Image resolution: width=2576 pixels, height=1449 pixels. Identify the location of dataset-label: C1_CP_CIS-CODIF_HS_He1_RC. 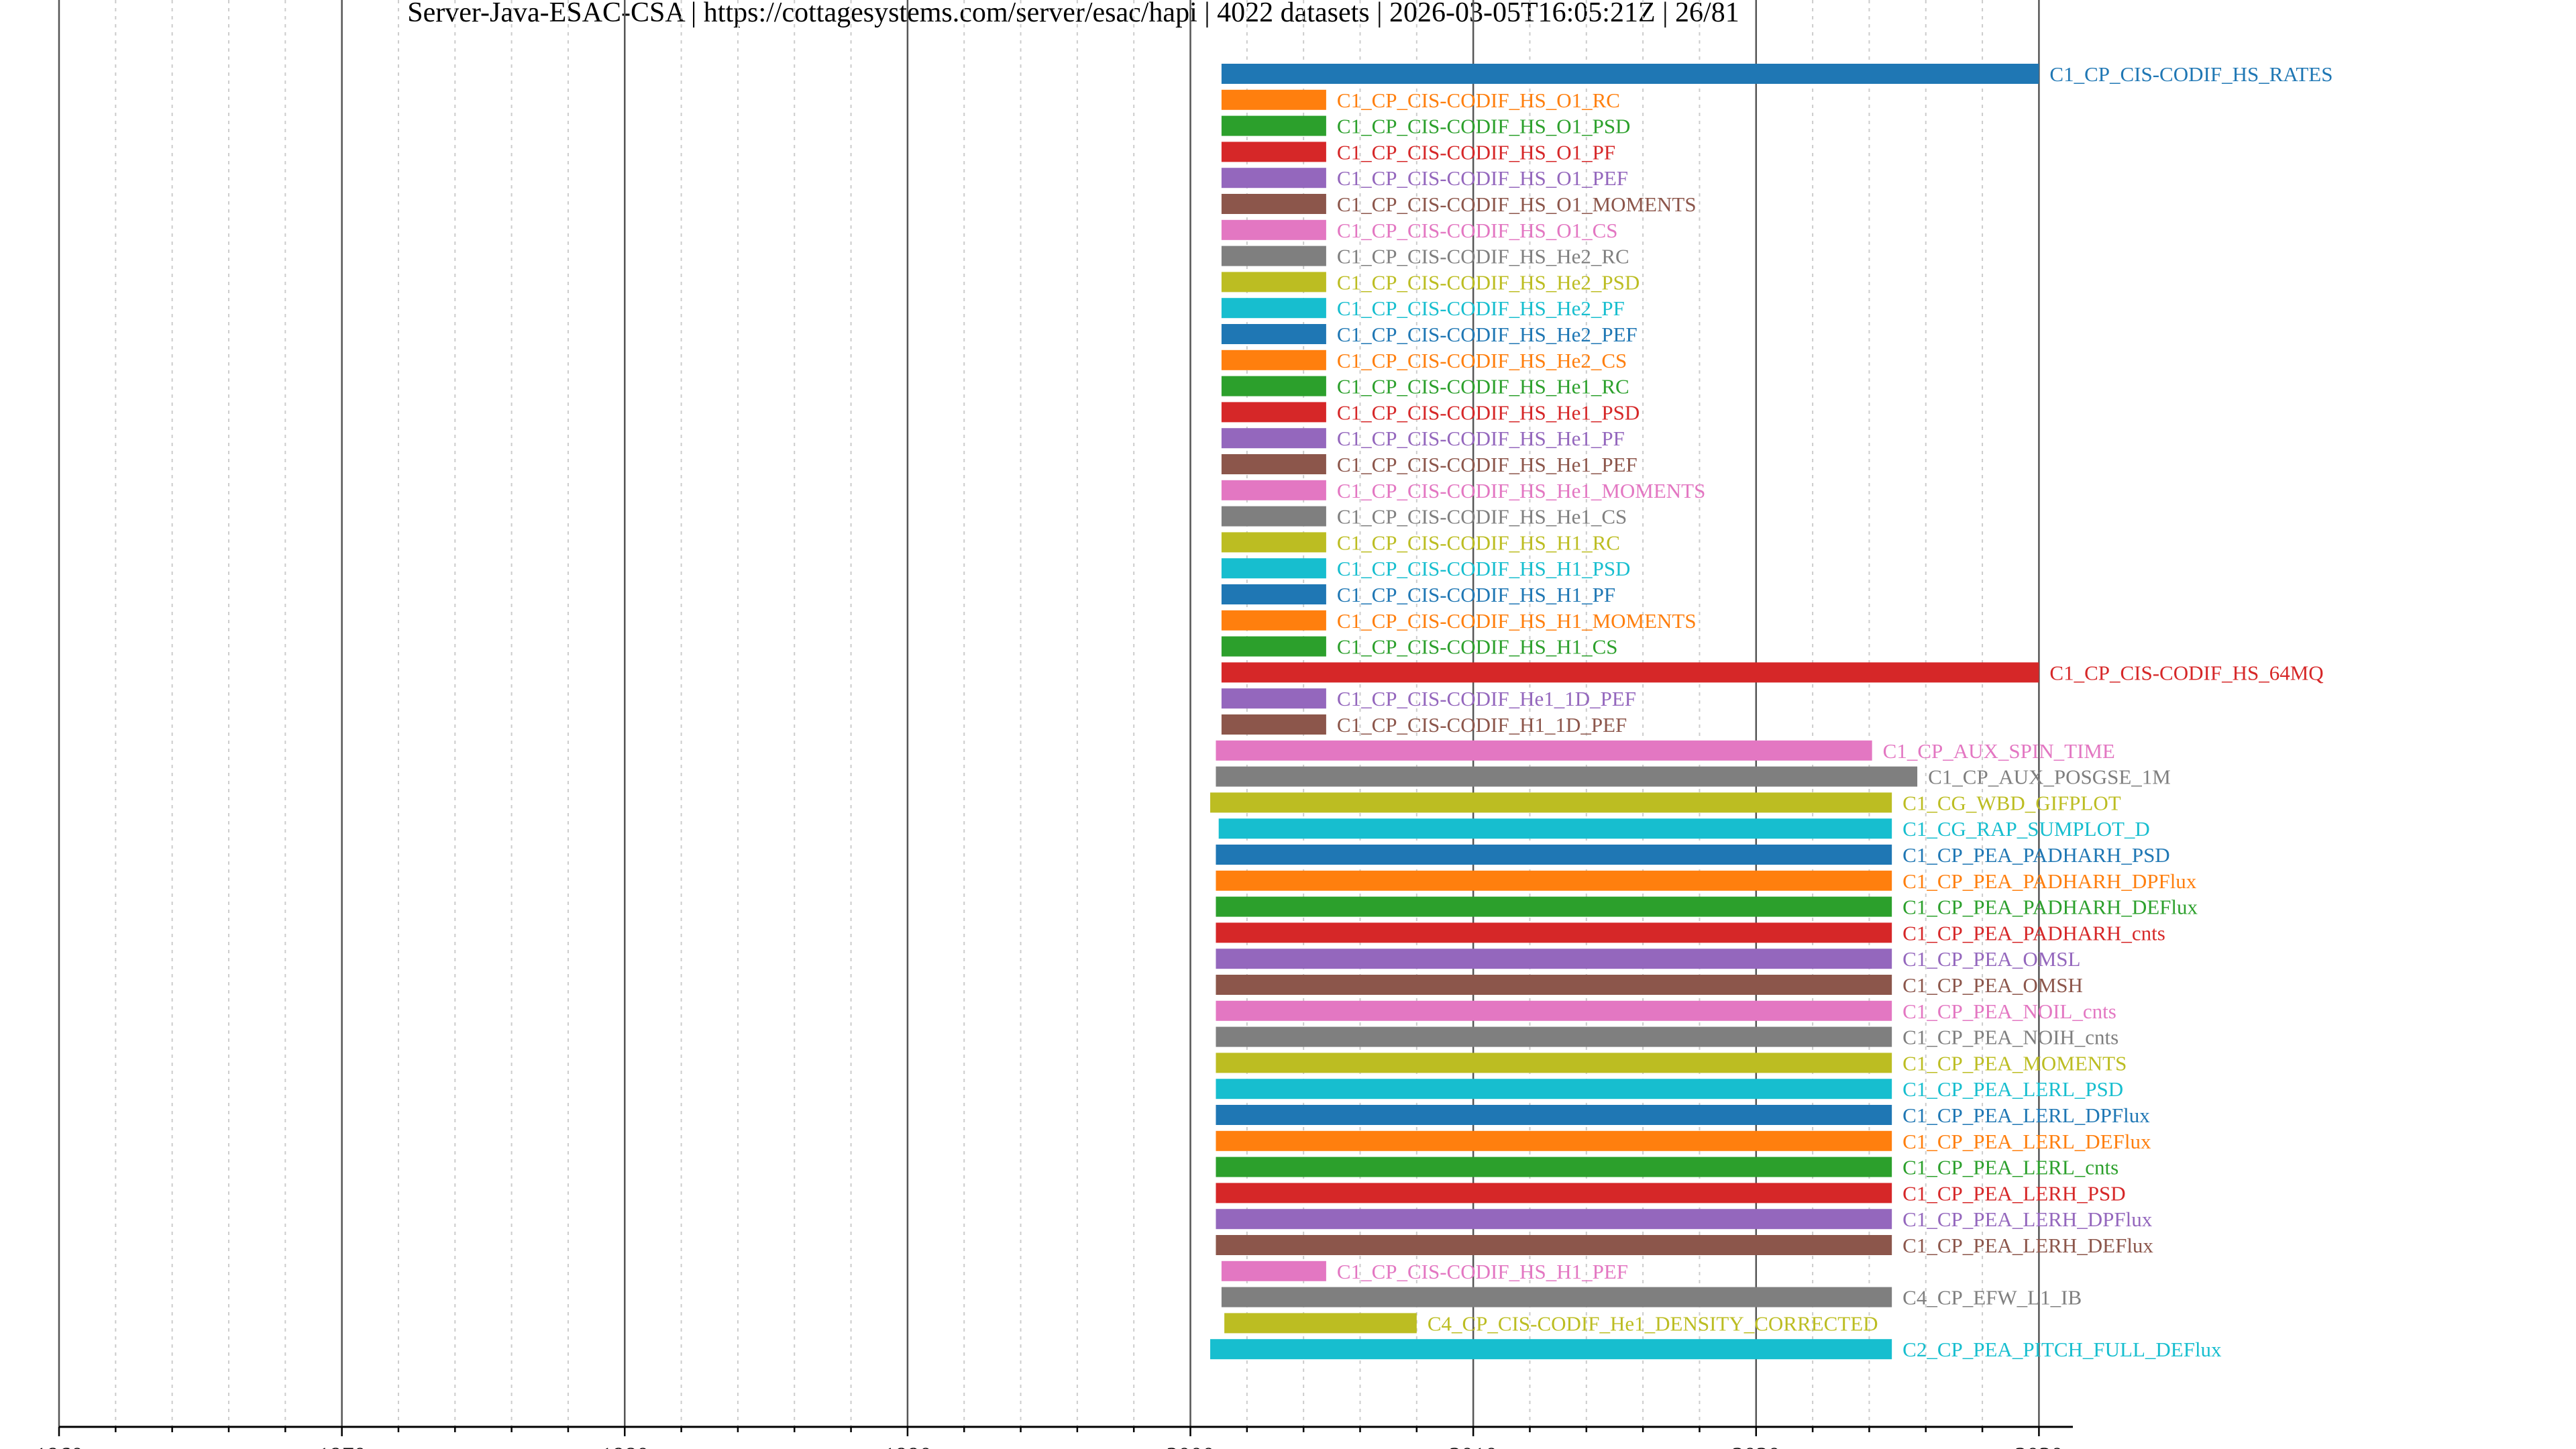
(1483, 386).